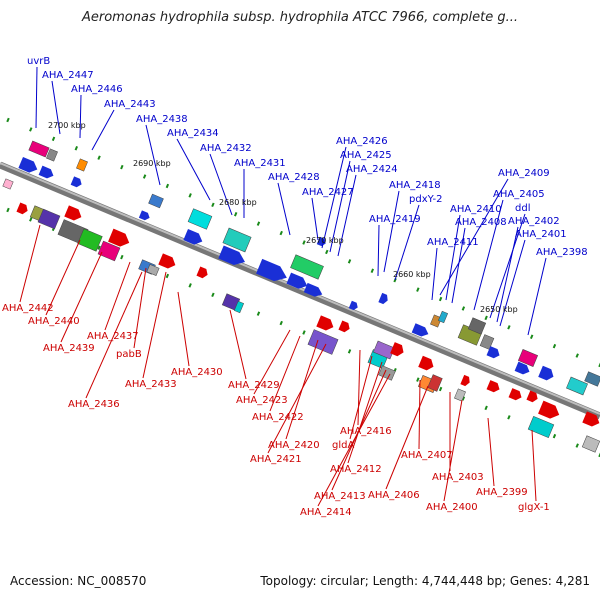  Describe the element at coordinates (562, 252) in the screenshot. I see `forward-gene-label: AHA_2398` at that location.